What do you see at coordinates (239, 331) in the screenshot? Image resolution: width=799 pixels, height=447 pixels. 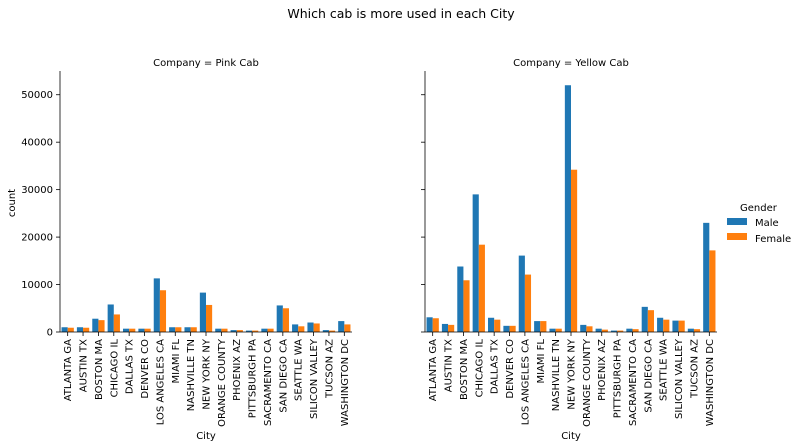 I see `pink-cab-bar-phoenix-az-female` at bounding box center [239, 331].